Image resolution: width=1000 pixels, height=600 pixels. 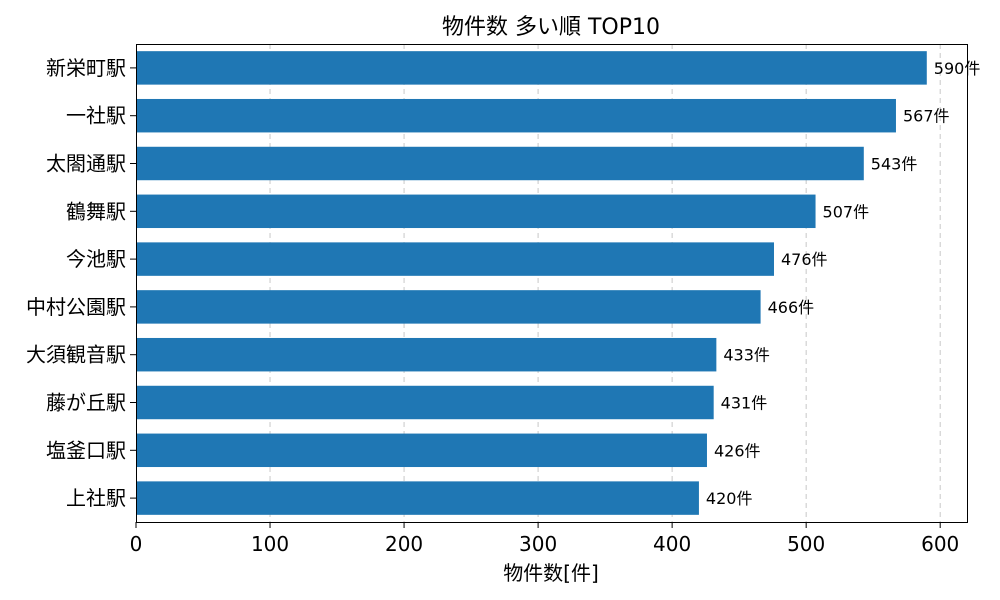 What do you see at coordinates (791, 307) in the screenshot?
I see `data-label: 466件` at bounding box center [791, 307].